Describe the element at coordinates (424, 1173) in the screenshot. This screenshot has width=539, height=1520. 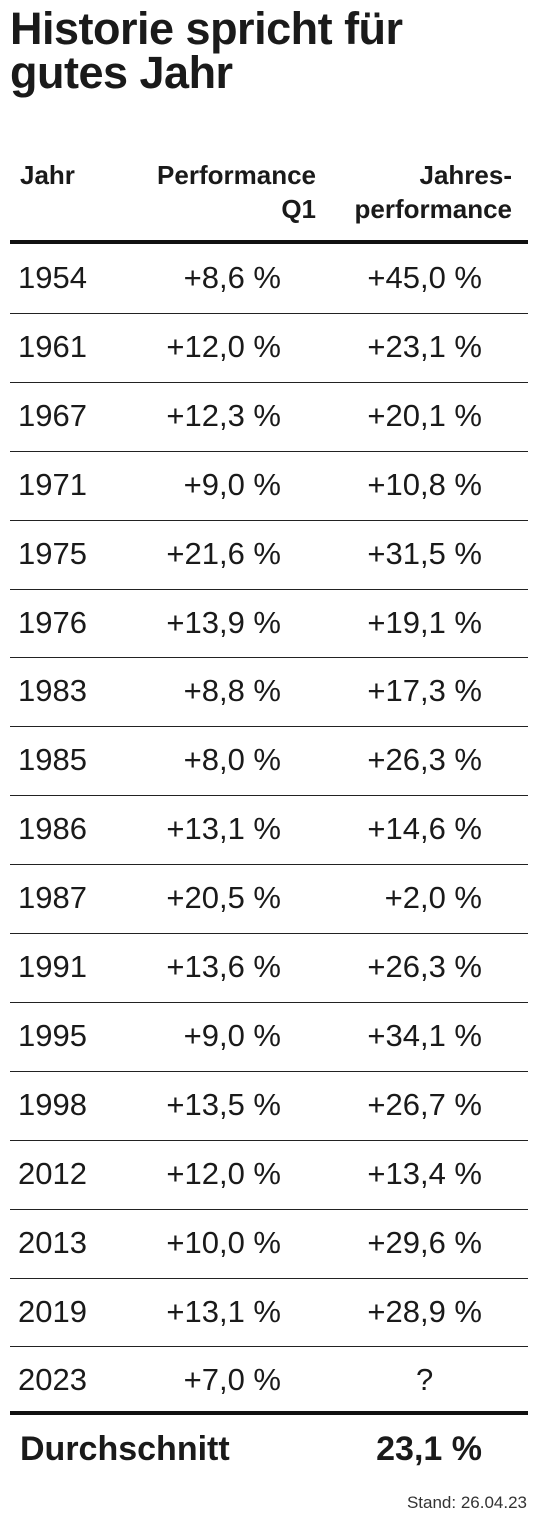
I see `table-cell: +13,4 %` at that location.